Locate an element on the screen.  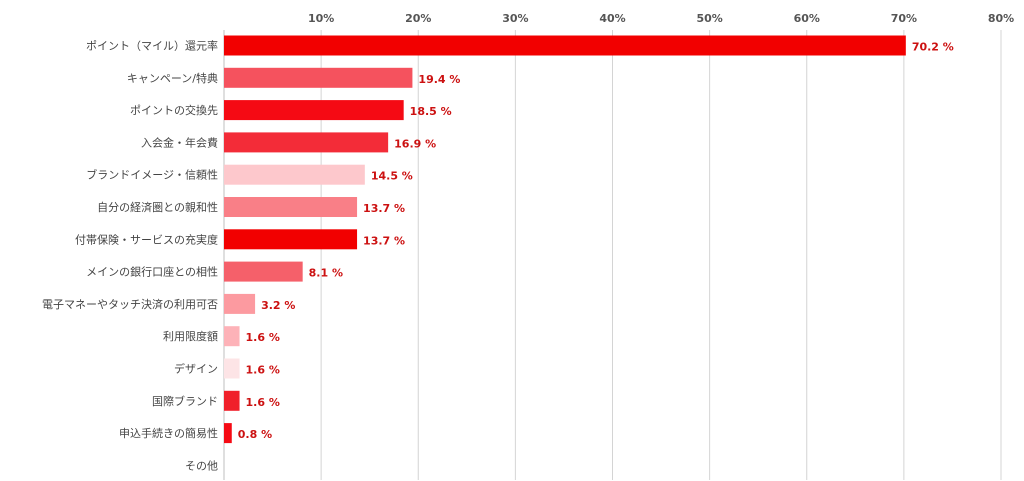
x-tick-label: 60% is located at coordinates (807, 18).